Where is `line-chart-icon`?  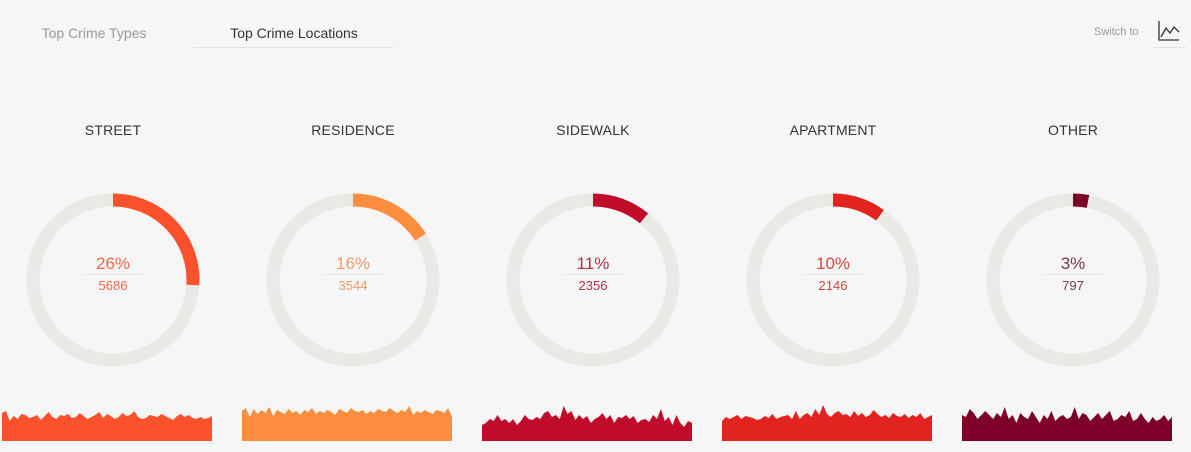 line-chart-icon is located at coordinates (1169, 31).